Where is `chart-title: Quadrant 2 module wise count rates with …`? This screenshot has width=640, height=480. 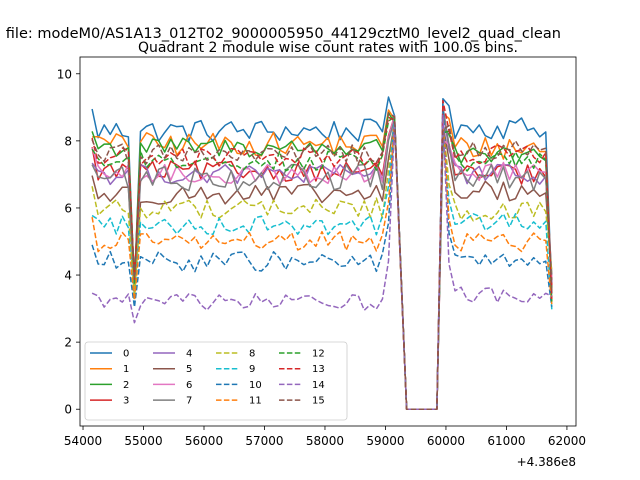
chart-title: Quadrant 2 module wise count rates with … is located at coordinates (328, 48).